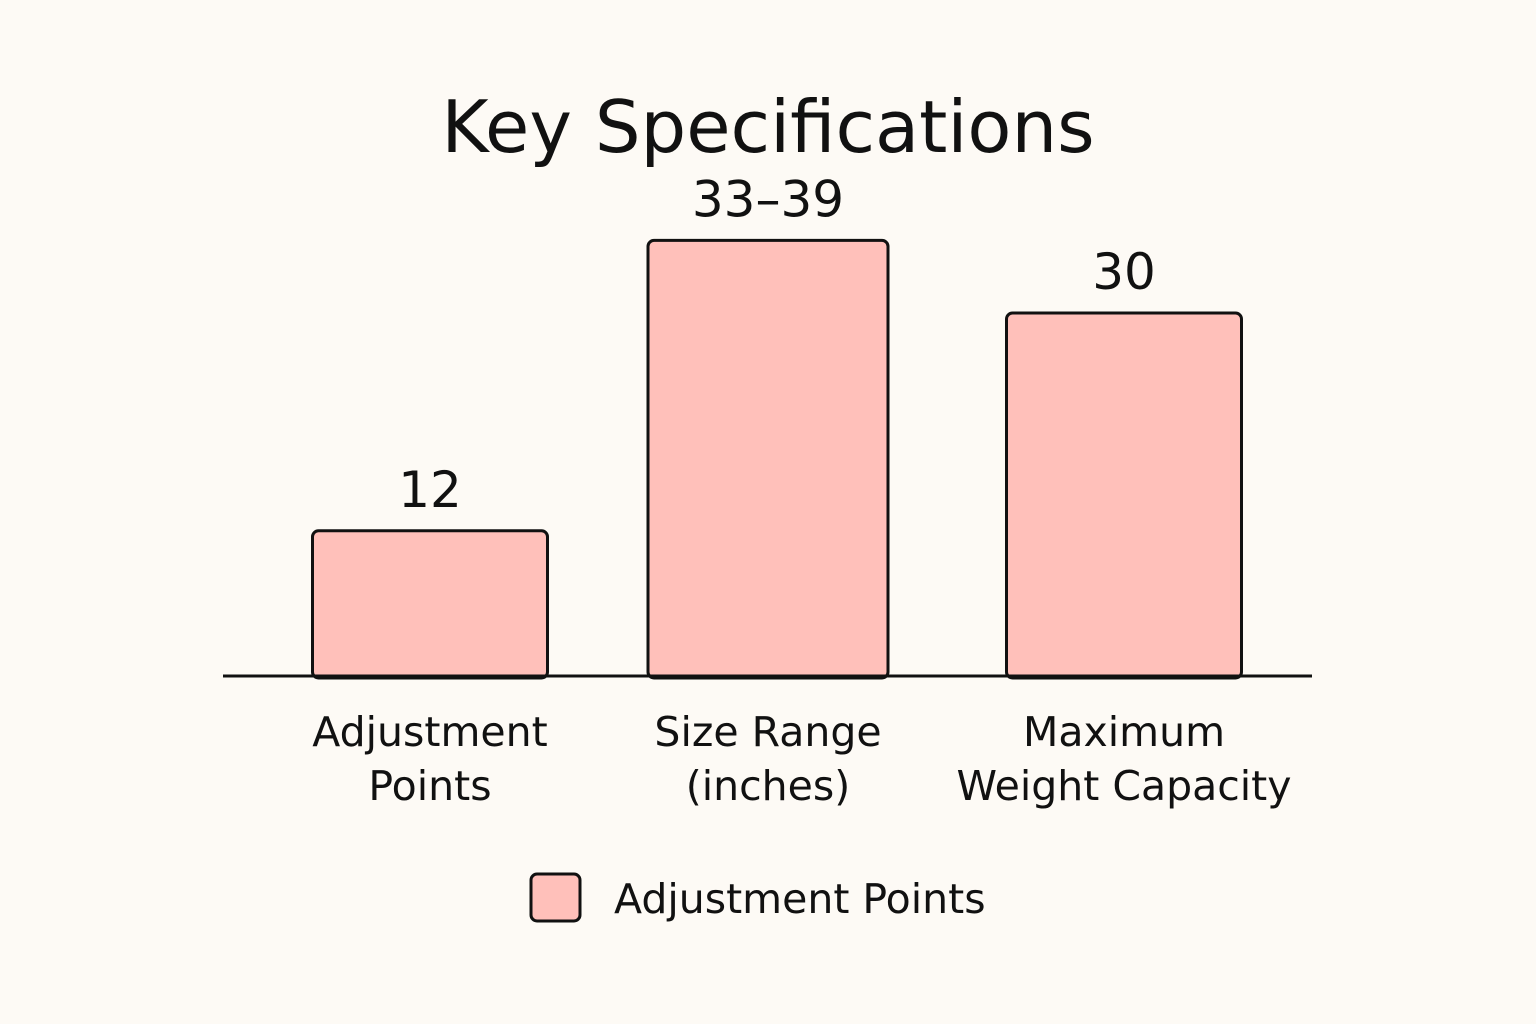 The image size is (1536, 1024). What do you see at coordinates (555, 897) in the screenshot?
I see `legend-swatch` at bounding box center [555, 897].